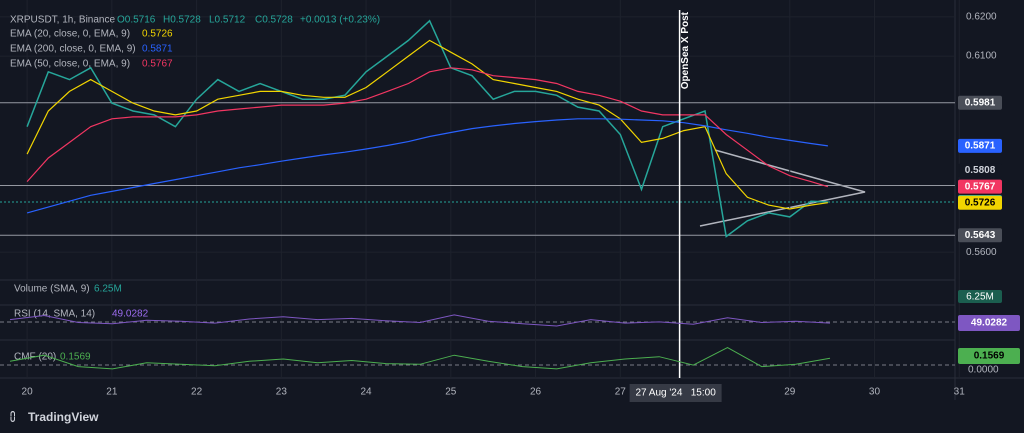 The image size is (1024, 433). What do you see at coordinates (70, 34) in the screenshot?
I see `legend-entry: EMA (20, close, 0, EMA, 9)` at bounding box center [70, 34].